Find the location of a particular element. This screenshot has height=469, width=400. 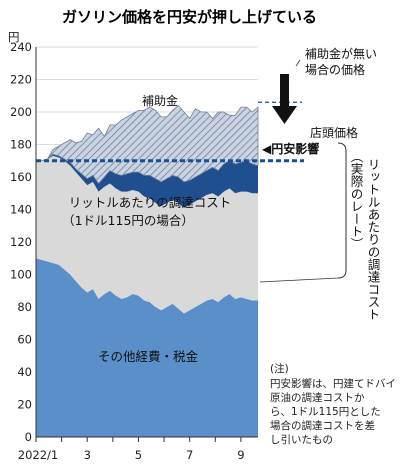

area-subsidy is located at coordinates (147, 144).